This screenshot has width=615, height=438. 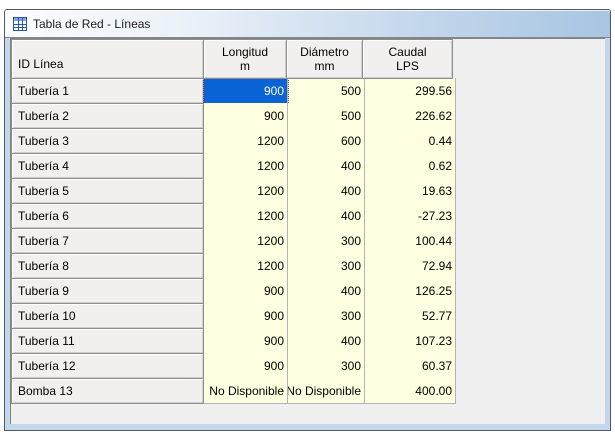 I want to click on column-unit: LPS, so click(x=407, y=66).